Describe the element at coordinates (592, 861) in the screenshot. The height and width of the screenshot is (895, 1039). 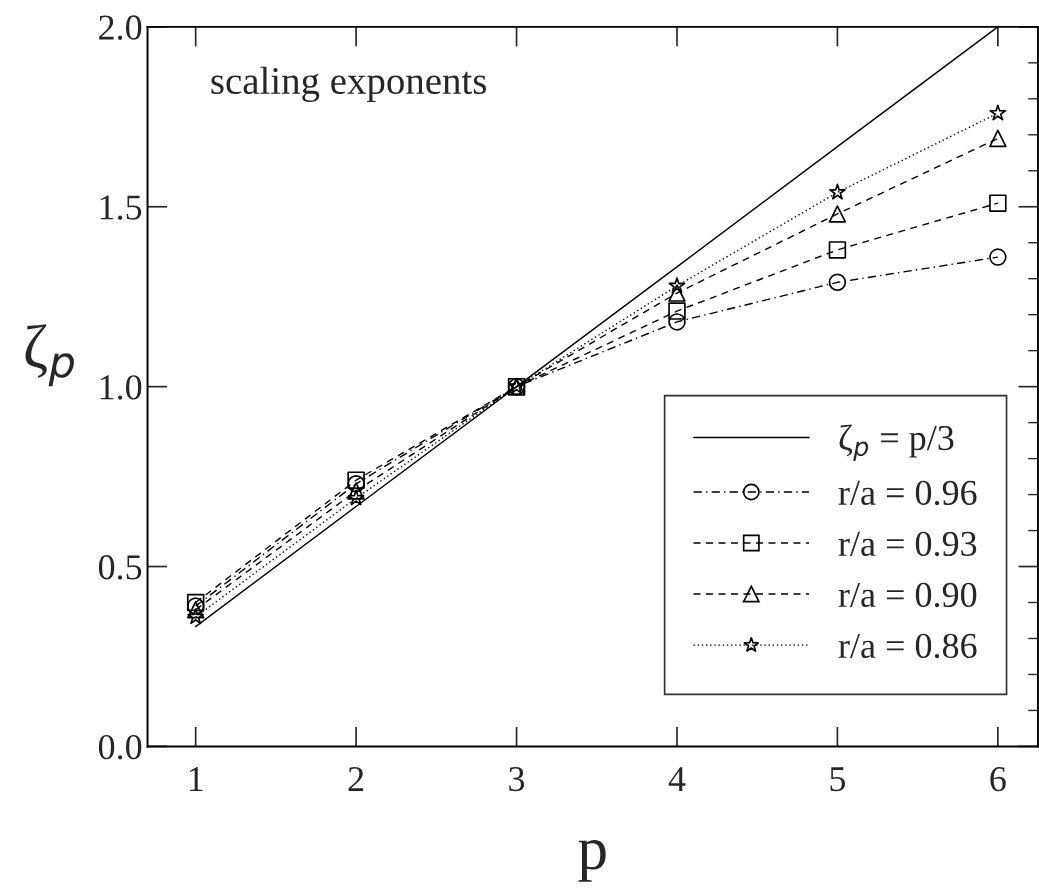
I see `x-axis-title: p` at that location.